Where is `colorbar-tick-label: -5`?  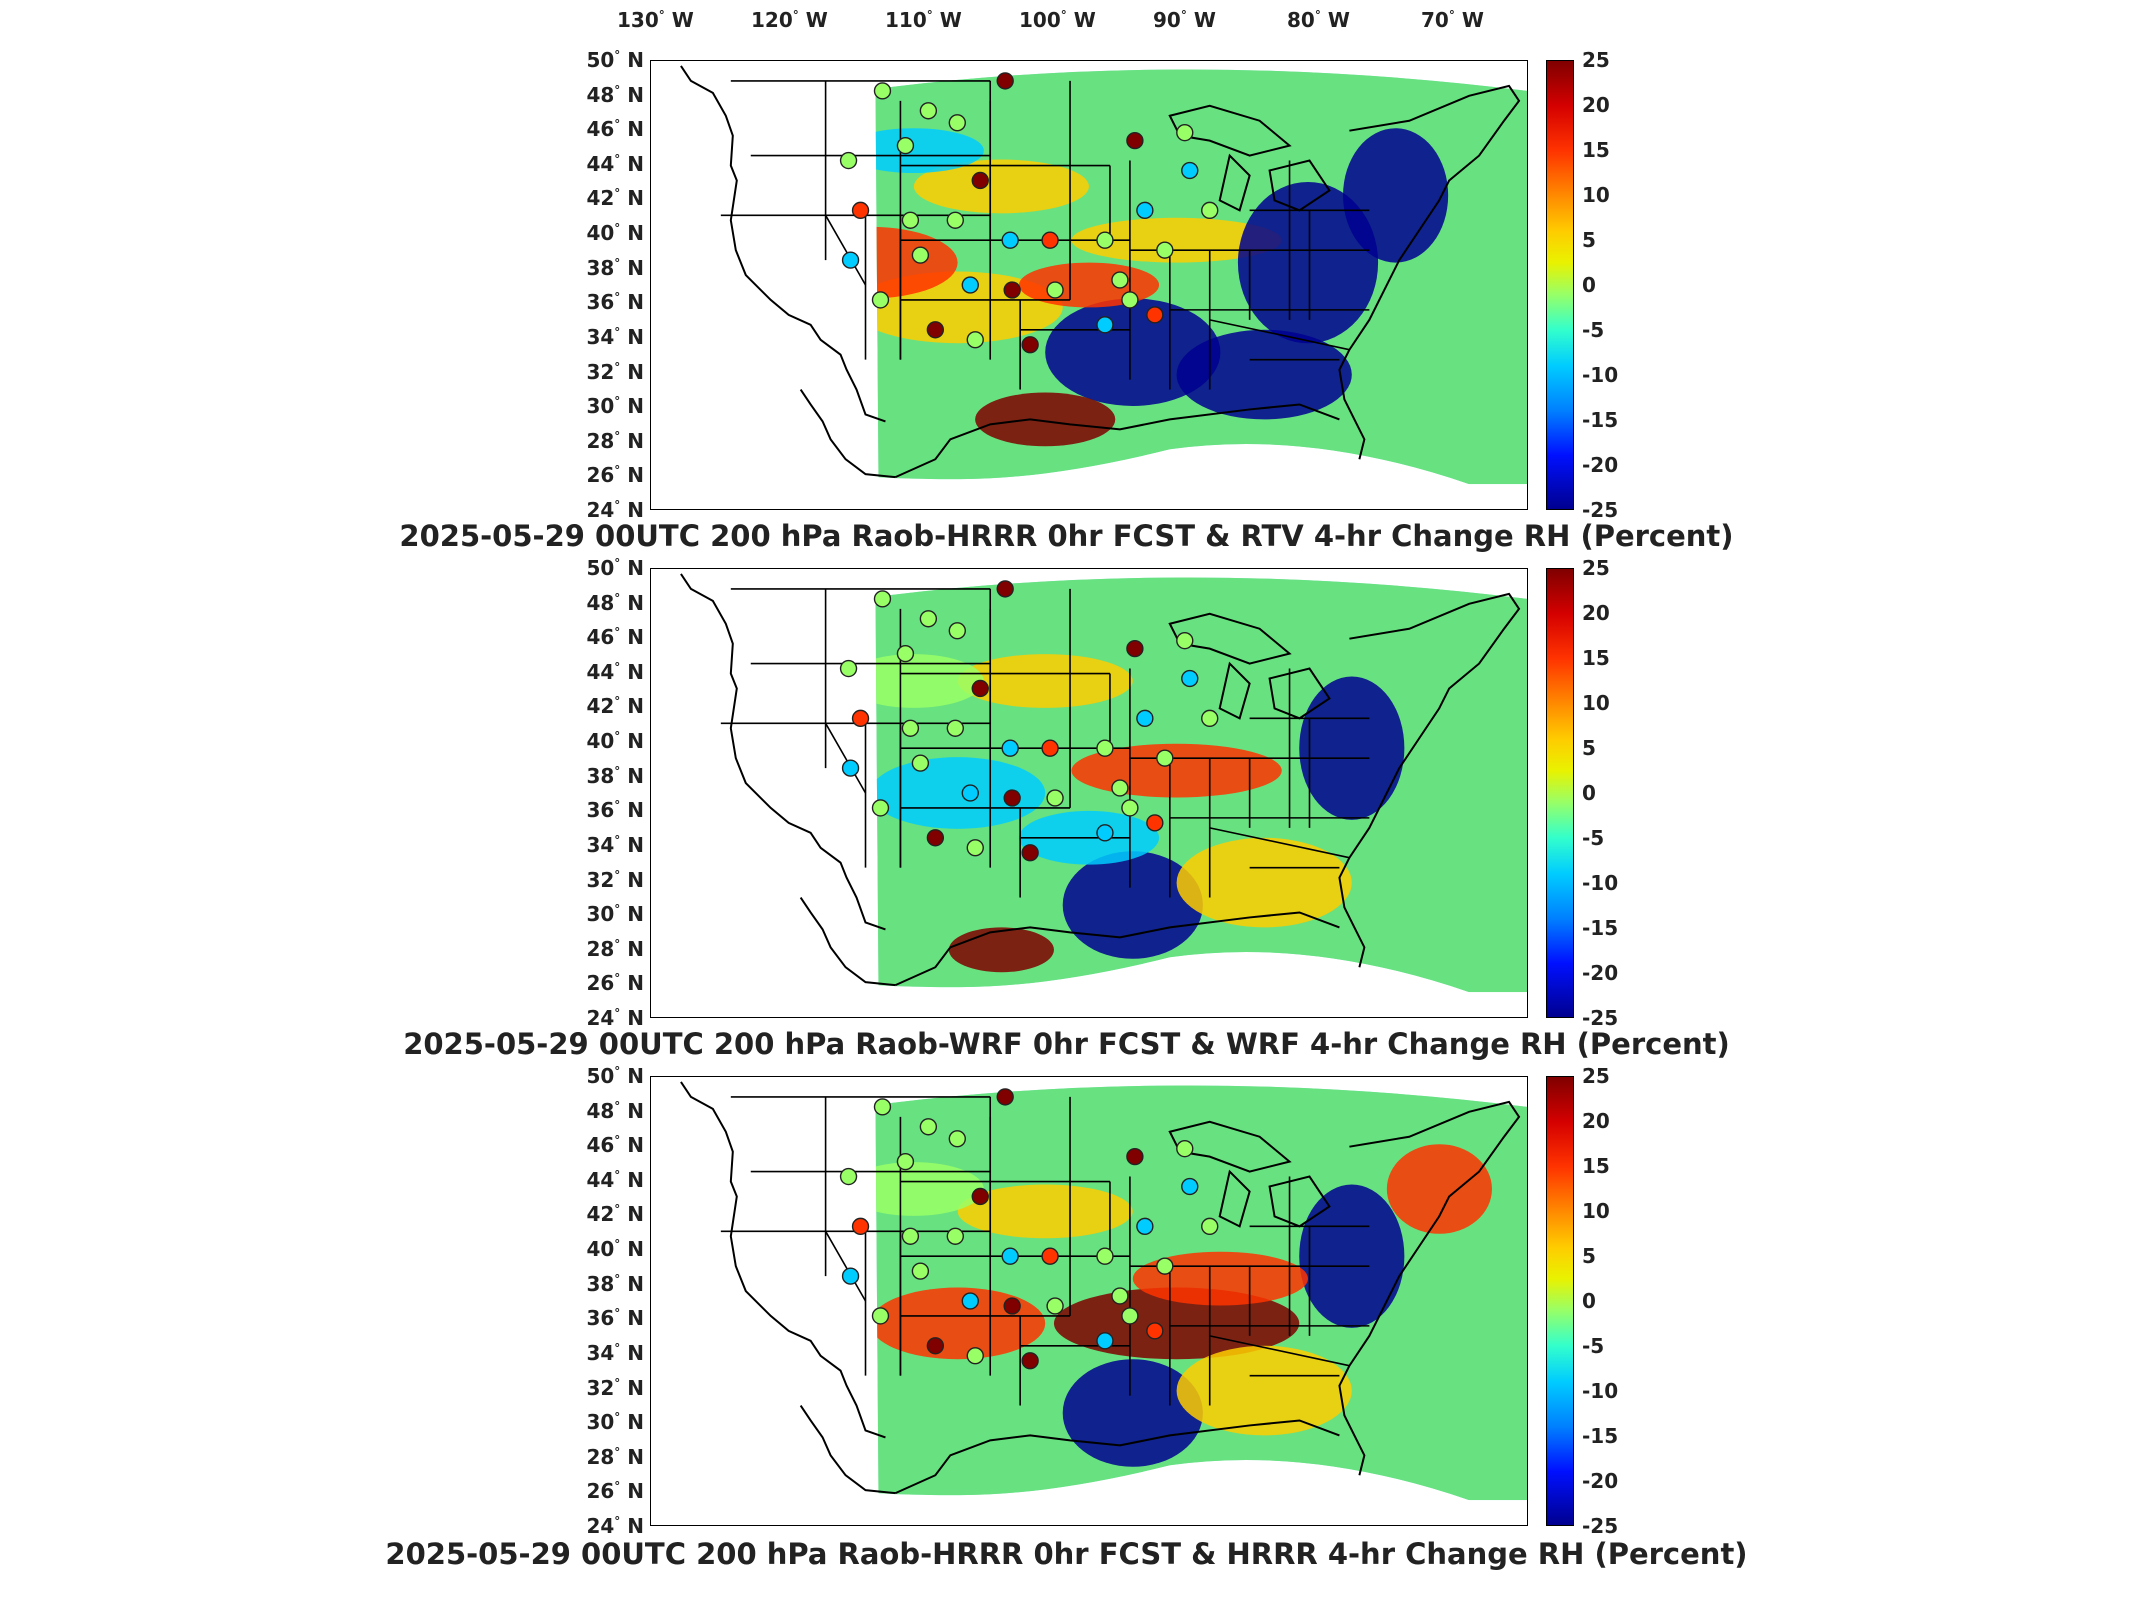 colorbar-tick-label: -5 is located at coordinates (1593, 838).